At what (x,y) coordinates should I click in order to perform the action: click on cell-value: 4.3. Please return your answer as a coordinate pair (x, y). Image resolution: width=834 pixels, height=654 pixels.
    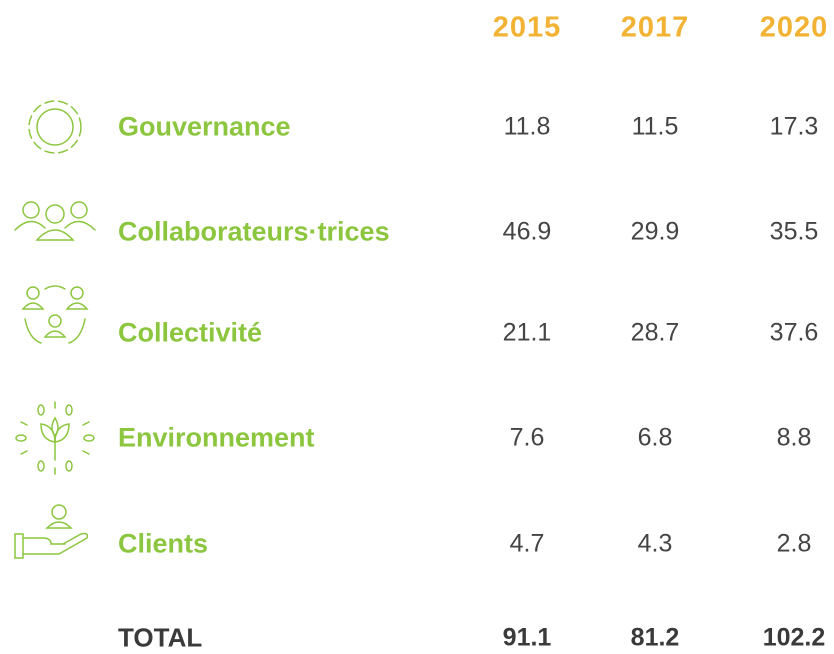
    Looking at the image, I should click on (655, 543).